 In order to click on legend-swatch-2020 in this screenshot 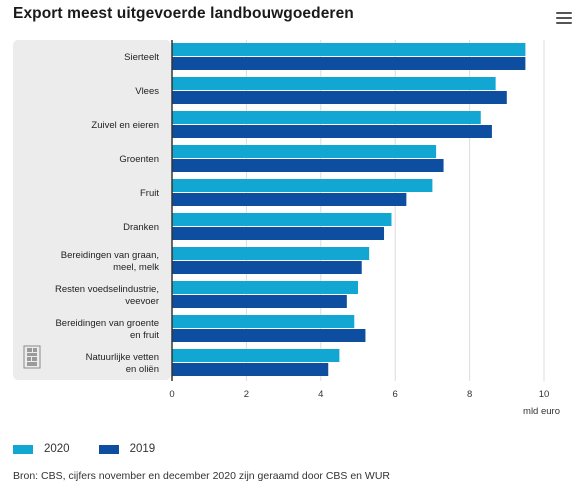, I will do `click(23, 449)`.